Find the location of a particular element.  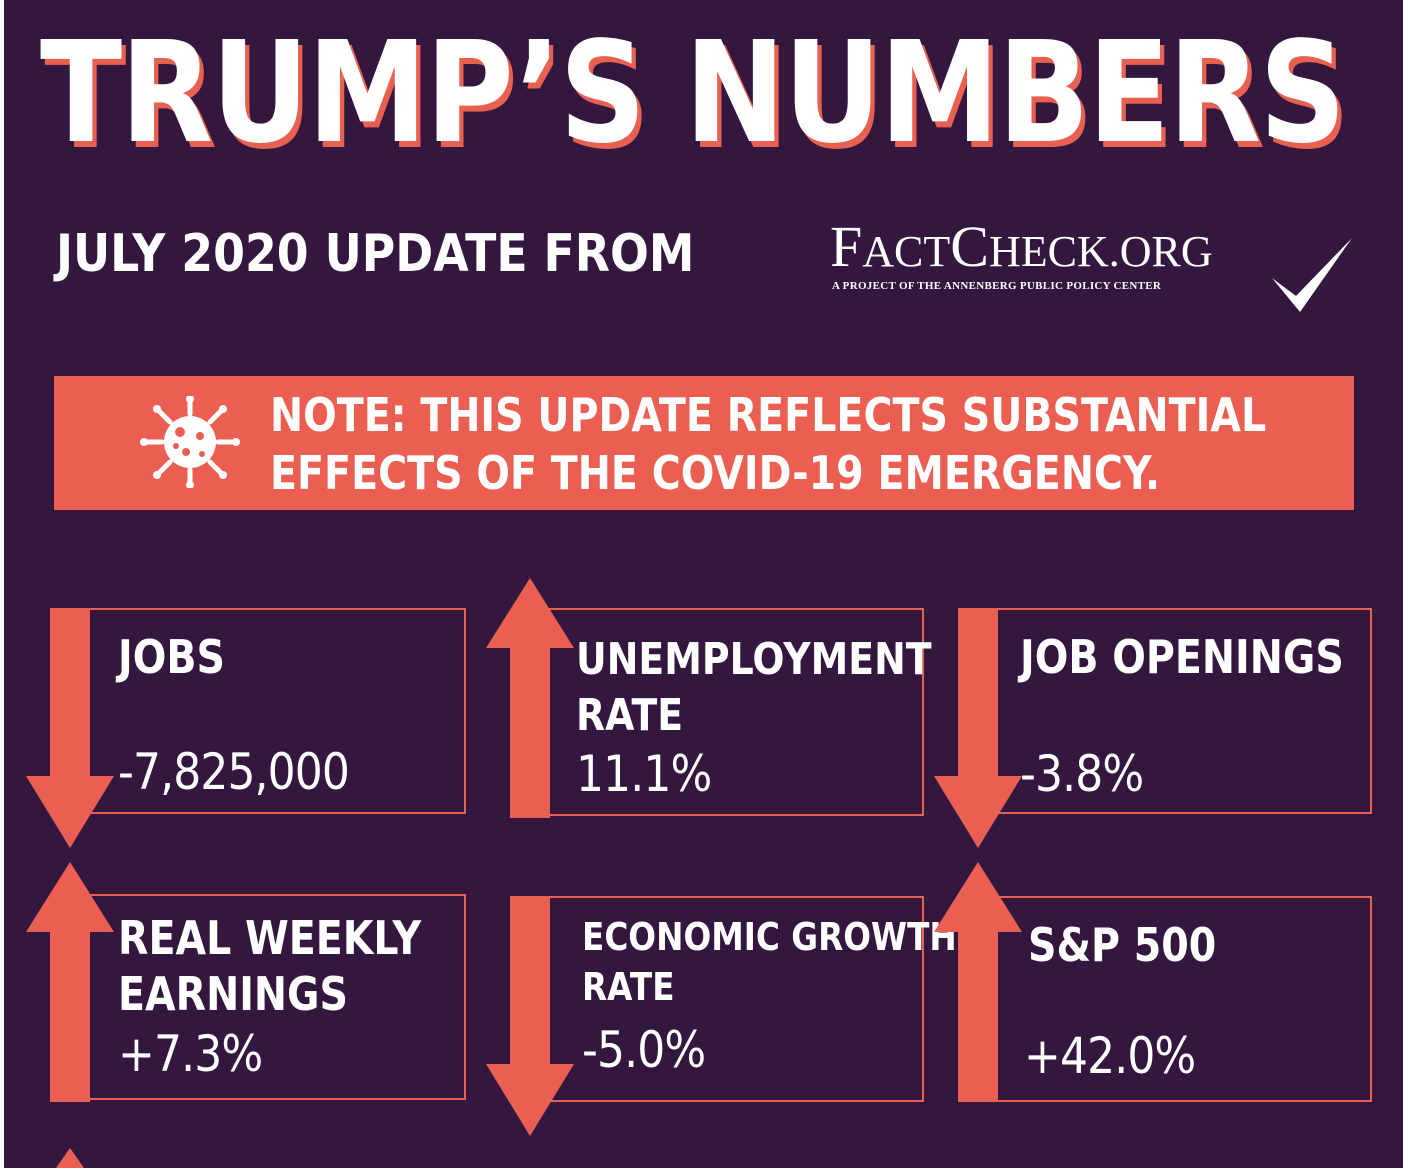

stat-label-sp500: S&P 500 is located at coordinates (1122, 945).